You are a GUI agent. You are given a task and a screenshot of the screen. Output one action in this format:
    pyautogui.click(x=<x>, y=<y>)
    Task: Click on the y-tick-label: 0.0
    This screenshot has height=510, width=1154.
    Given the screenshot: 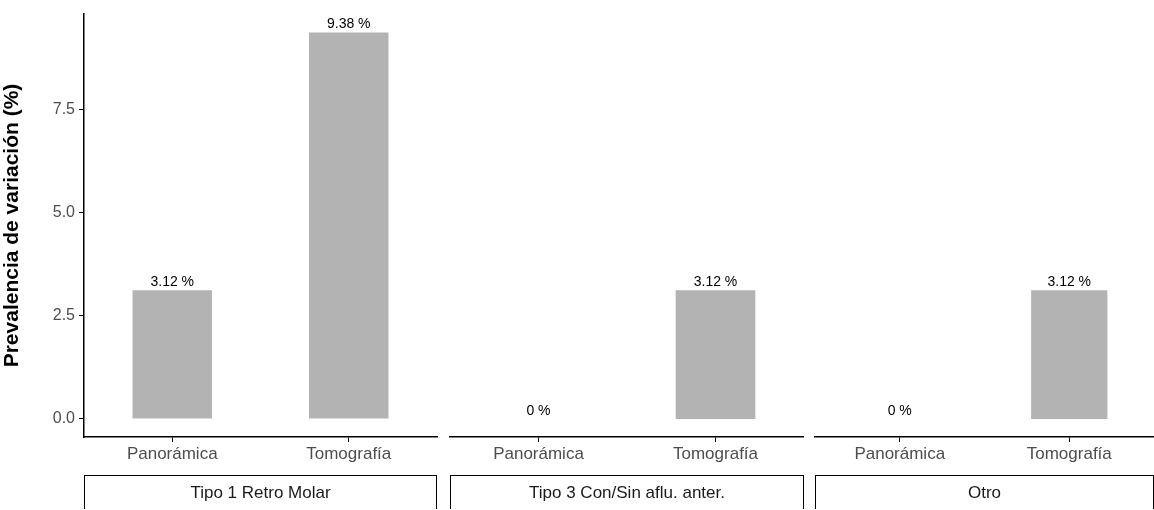 What is the action you would take?
    pyautogui.click(x=64, y=418)
    